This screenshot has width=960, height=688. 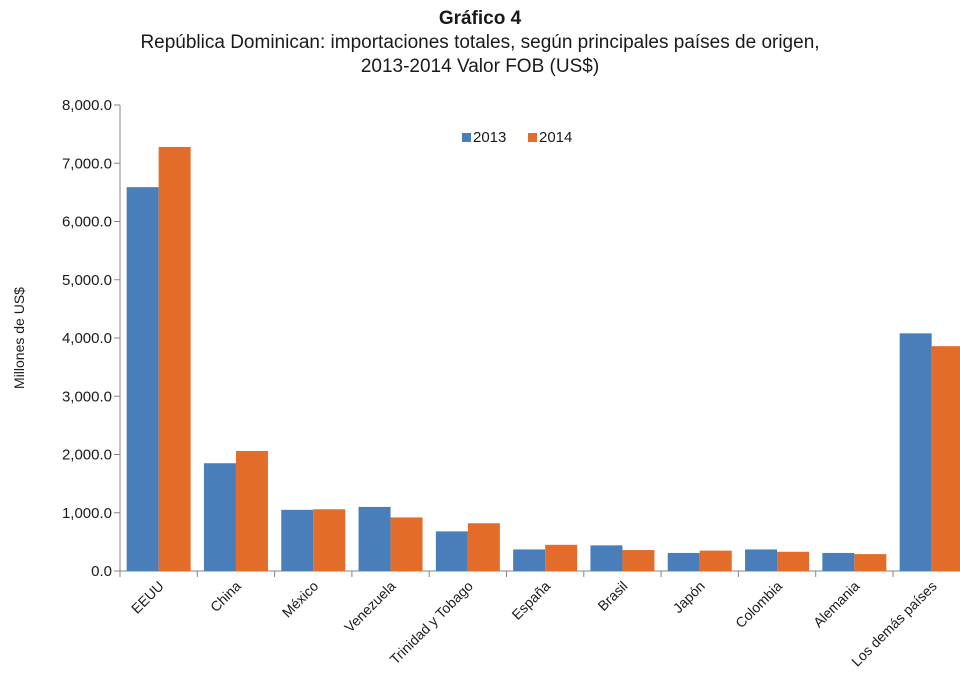 What do you see at coordinates (87, 163) in the screenshot?
I see `y-tick-label: 7,000.0` at bounding box center [87, 163].